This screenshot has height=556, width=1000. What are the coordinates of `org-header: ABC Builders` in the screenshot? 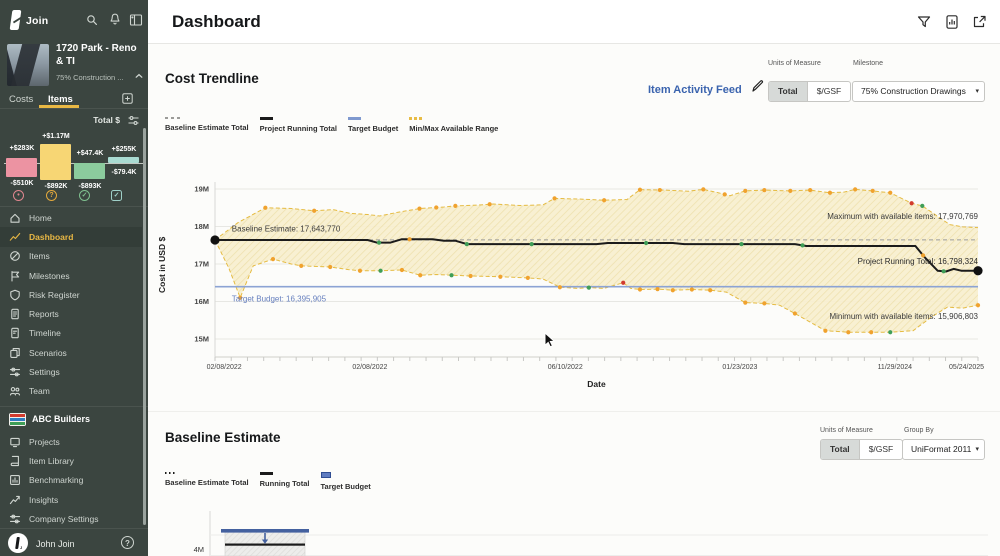 It's located at (74, 420).